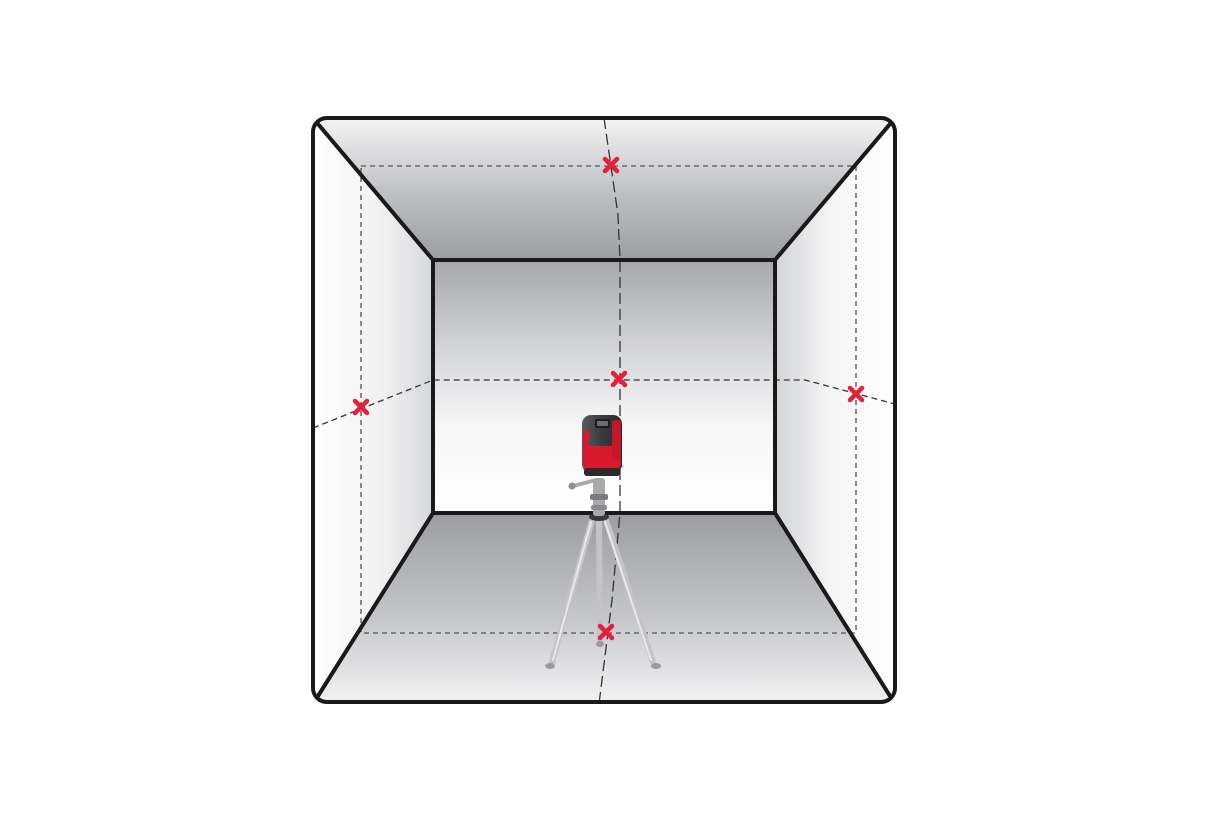  What do you see at coordinates (606, 632) in the screenshot?
I see `floor-mark` at bounding box center [606, 632].